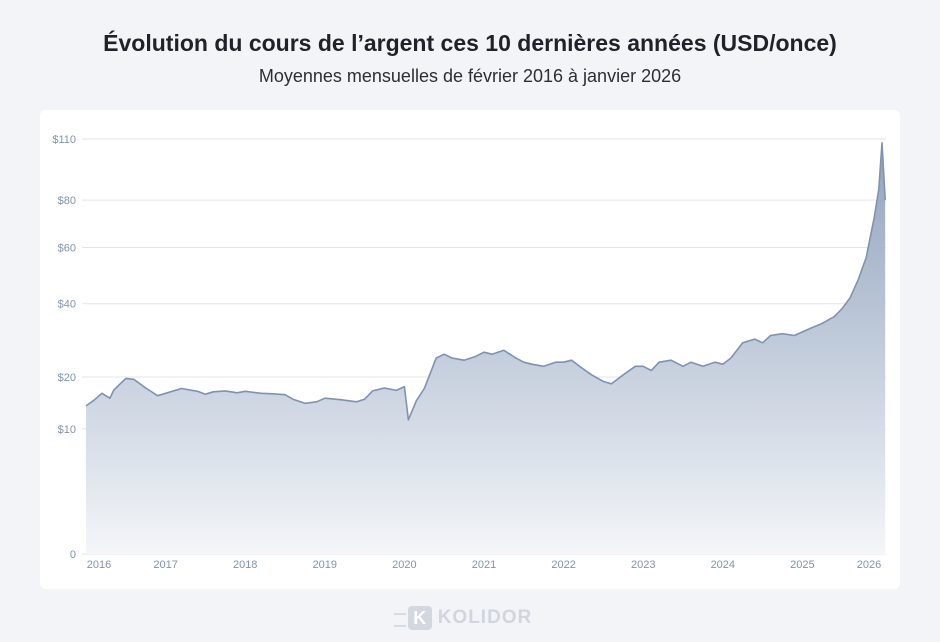 This screenshot has height=642, width=940. What do you see at coordinates (412, 618) in the screenshot?
I see `kolidor-logo-icon: K` at bounding box center [412, 618].